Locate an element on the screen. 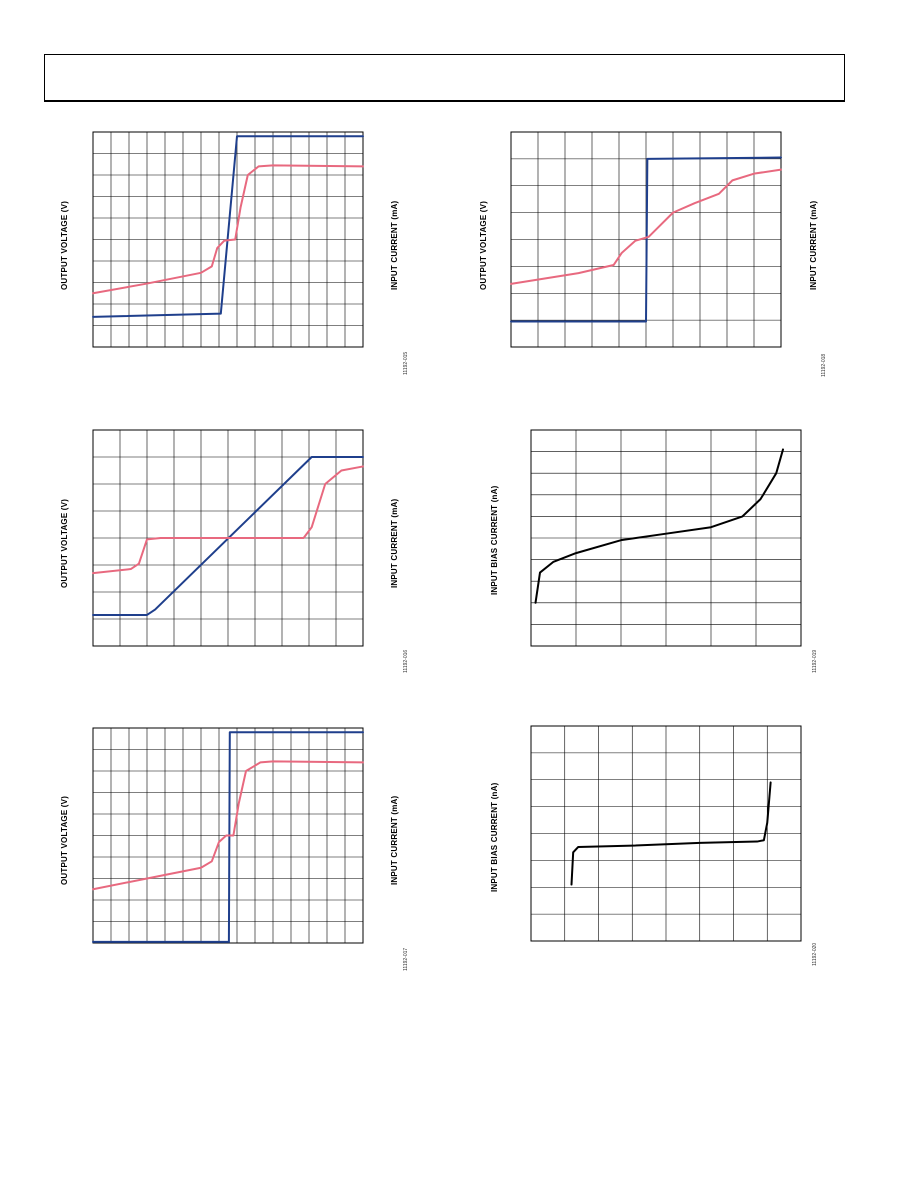  c5-series-0-line is located at coordinates (671, 833).